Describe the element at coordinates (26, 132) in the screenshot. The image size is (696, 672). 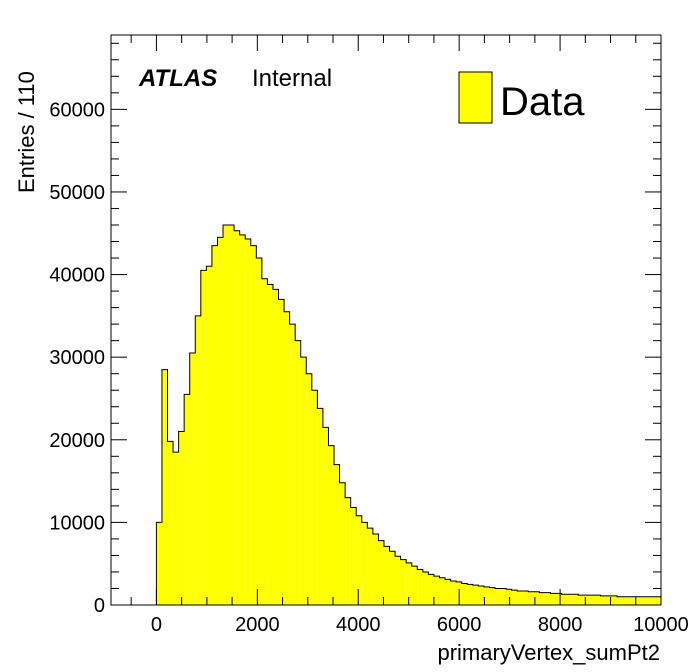
I see `y-axis-title: Entries / 110` at that location.